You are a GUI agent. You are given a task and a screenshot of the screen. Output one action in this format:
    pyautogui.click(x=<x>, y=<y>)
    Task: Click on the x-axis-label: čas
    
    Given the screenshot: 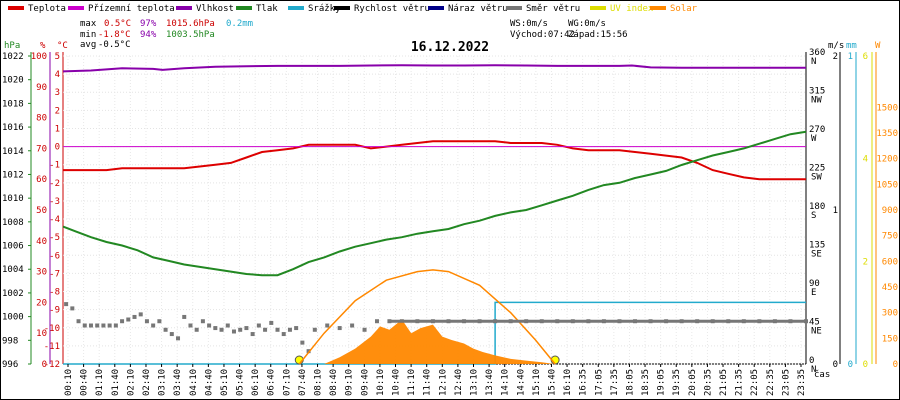 What is the action you would take?
    pyautogui.click(x=822, y=374)
    